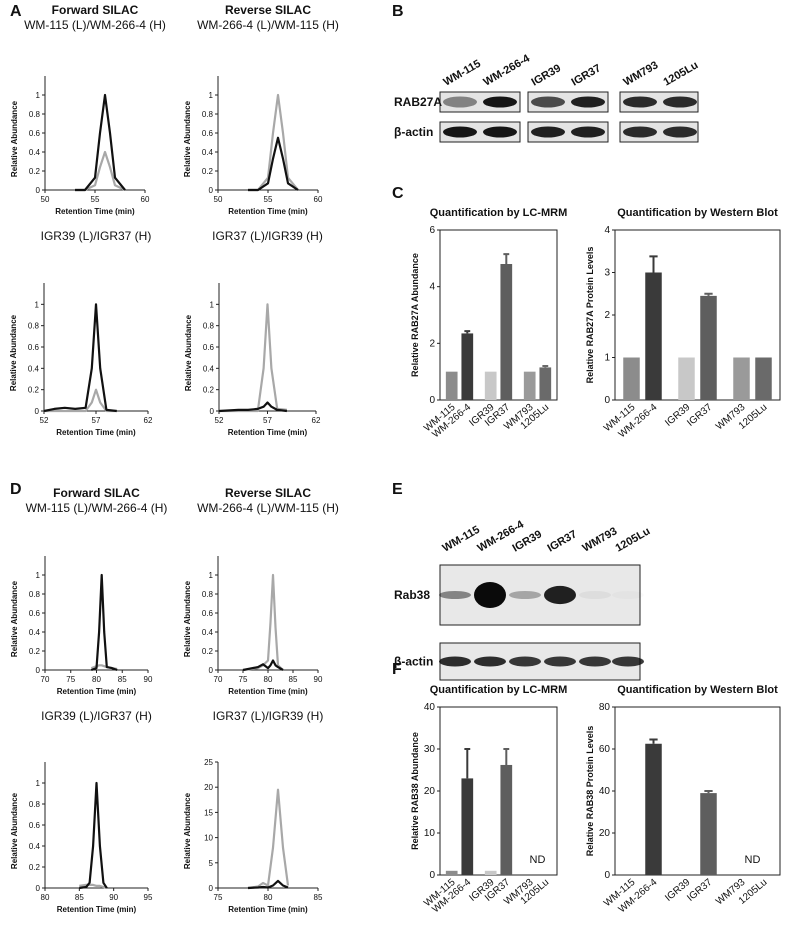 Image resolution: width=800 pixels, height=928 pixels. I want to click on annotation: ND, so click(538, 860).